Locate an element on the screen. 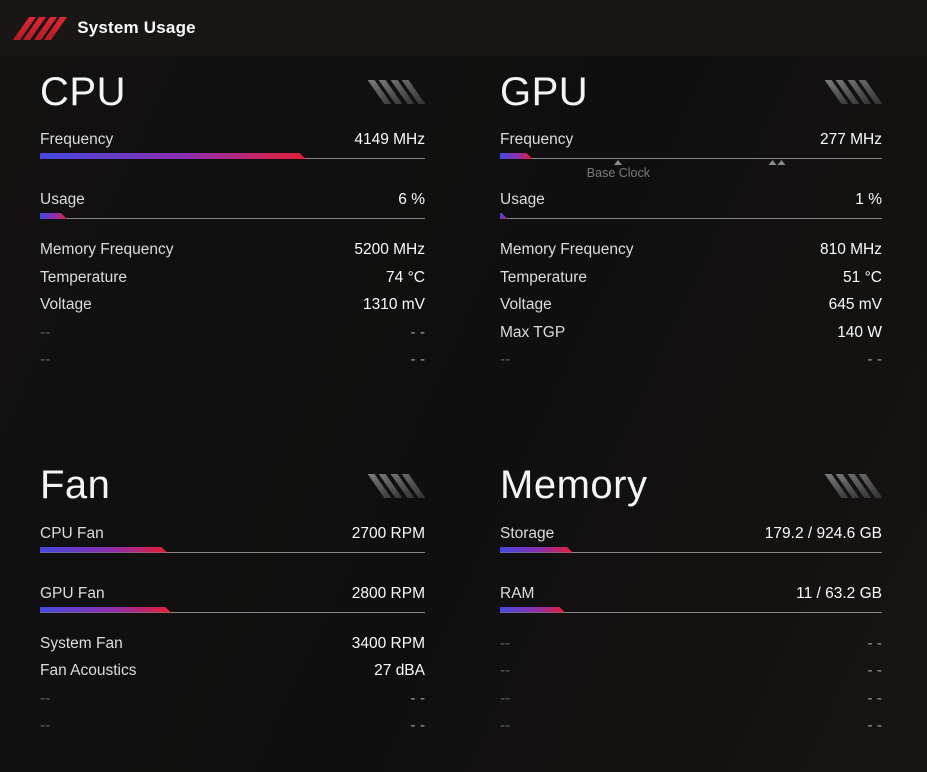 Image resolution: width=927 pixels, height=772 pixels. meter-frequency: Frequency 277 MHz Base Clock is located at coordinates (691, 155).